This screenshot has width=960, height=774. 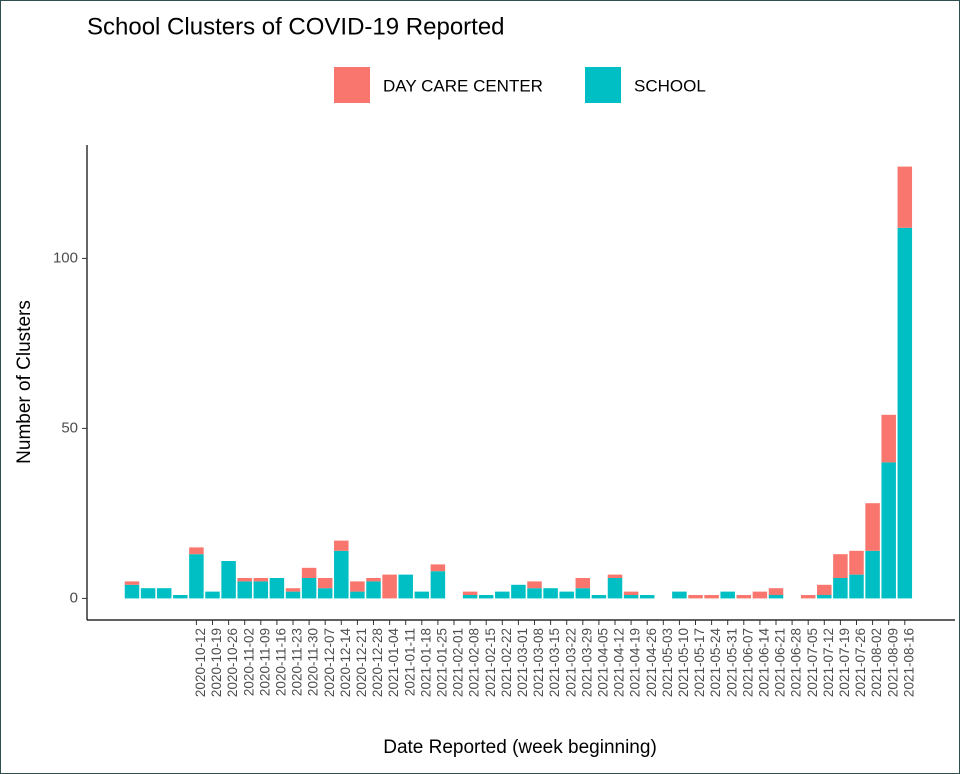 I want to click on x-tick-label: 2021-06-21, so click(x=780, y=662).